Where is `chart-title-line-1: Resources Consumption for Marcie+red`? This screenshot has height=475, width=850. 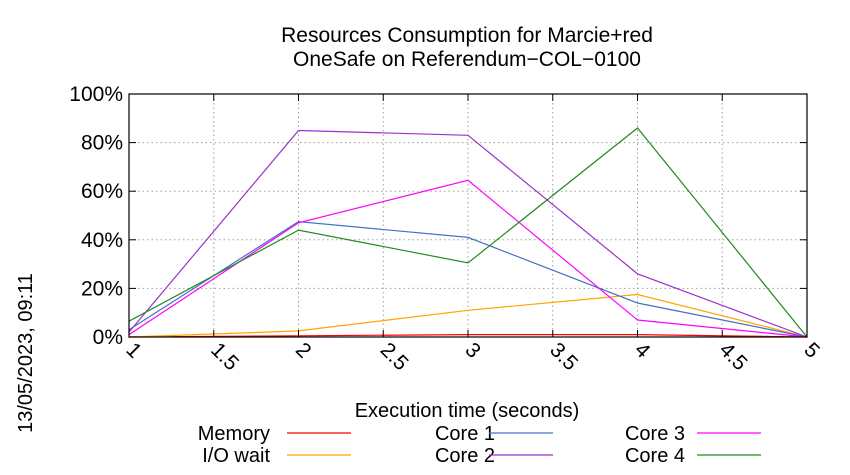 chart-title-line-1: Resources Consumption for Marcie+red is located at coordinates (467, 35).